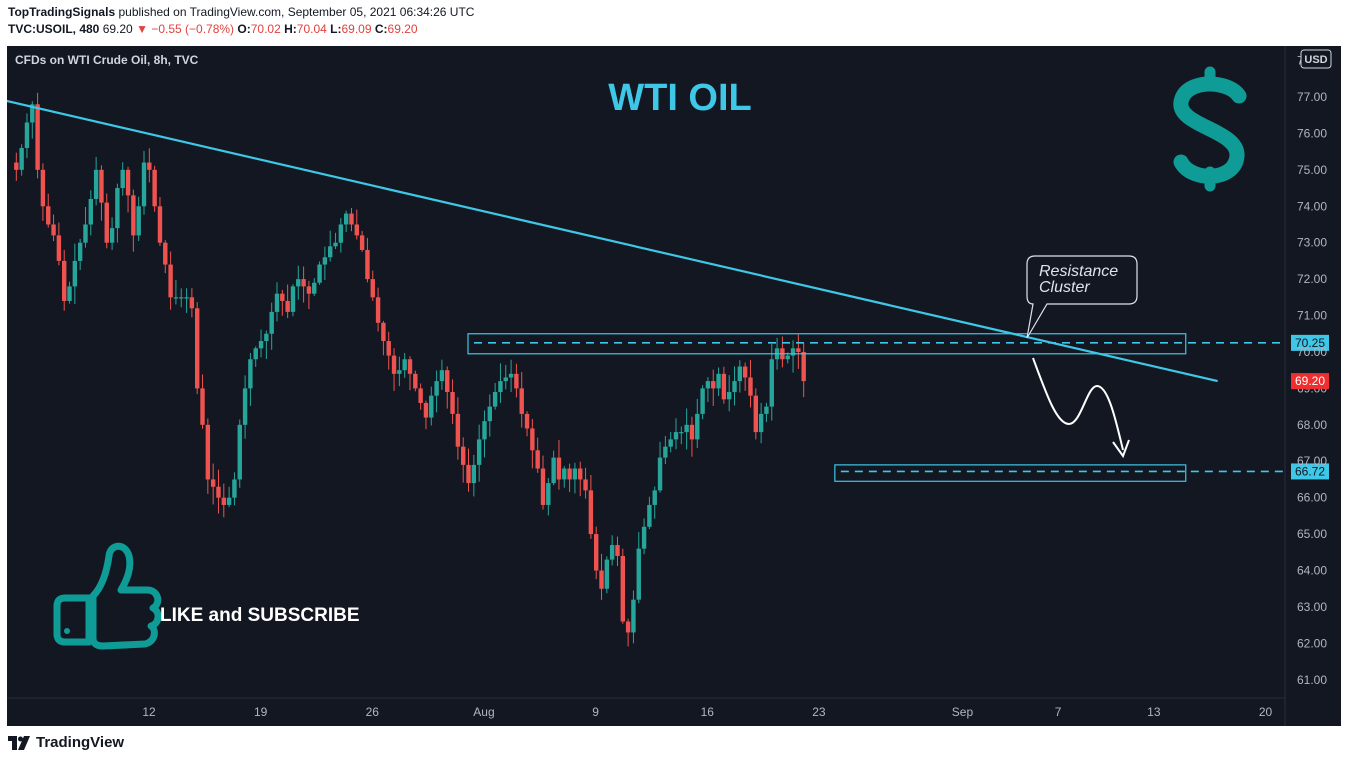 This screenshot has width=1348, height=762. I want to click on y-tick-label: 75.00, so click(1312, 170).